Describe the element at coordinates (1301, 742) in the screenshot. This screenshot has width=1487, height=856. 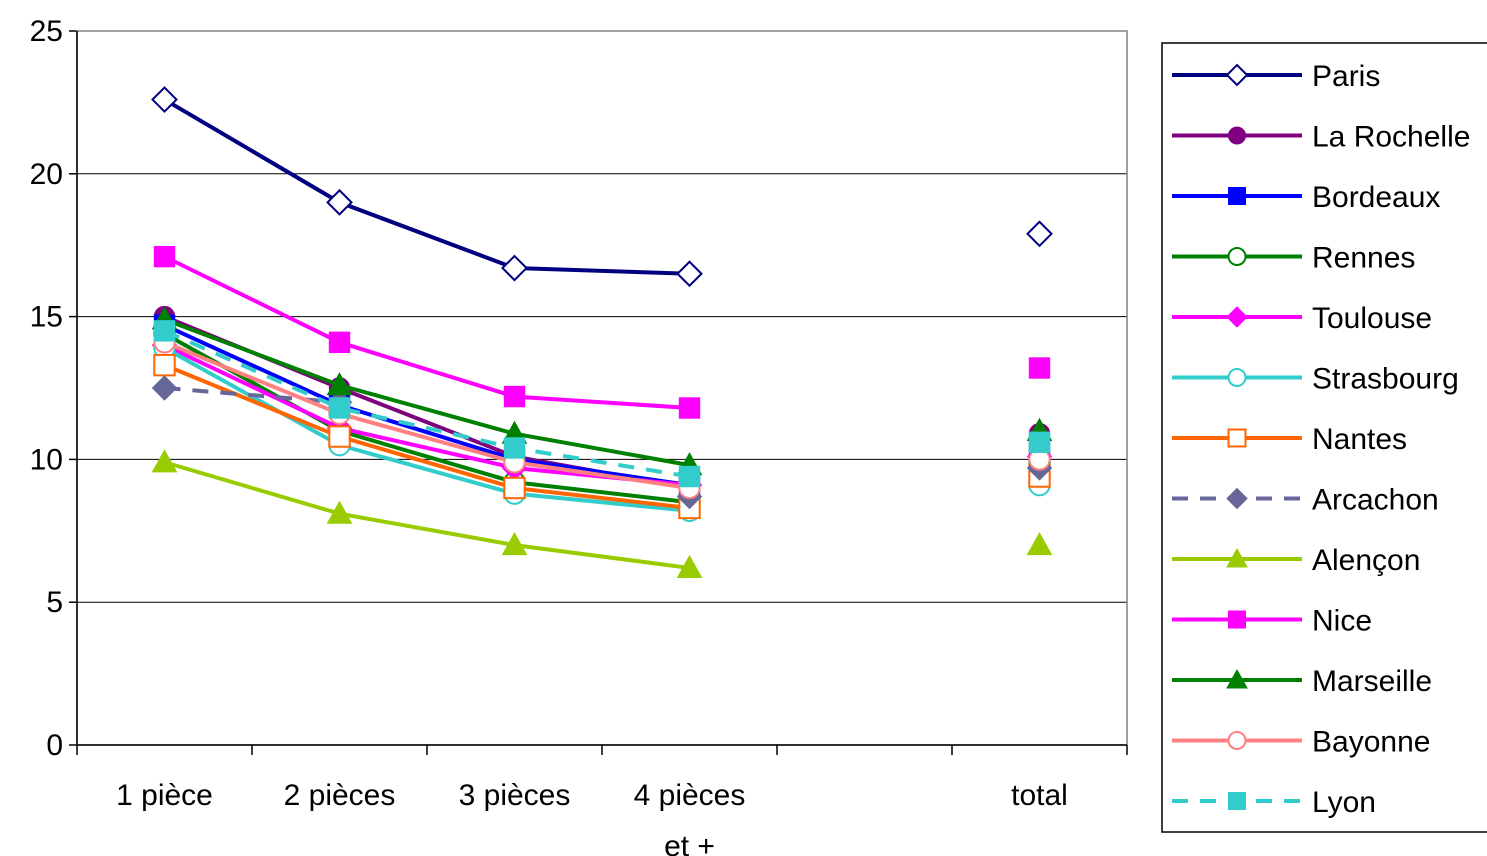
I see `legend-entry: Bayonne` at that location.